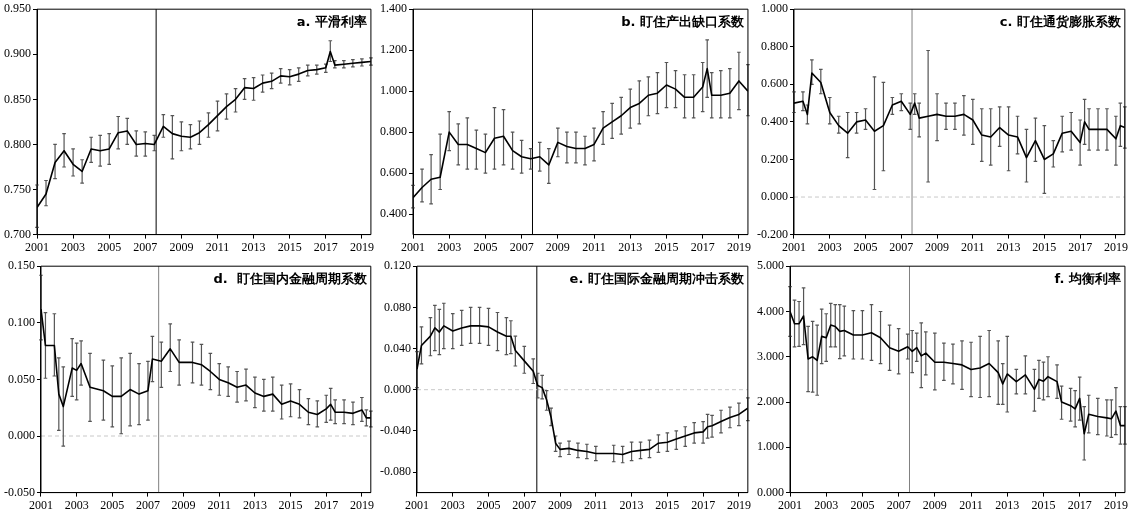  Describe the element at coordinates (770, 310) in the screenshot. I see `y-tick-label: 4.000` at that location.